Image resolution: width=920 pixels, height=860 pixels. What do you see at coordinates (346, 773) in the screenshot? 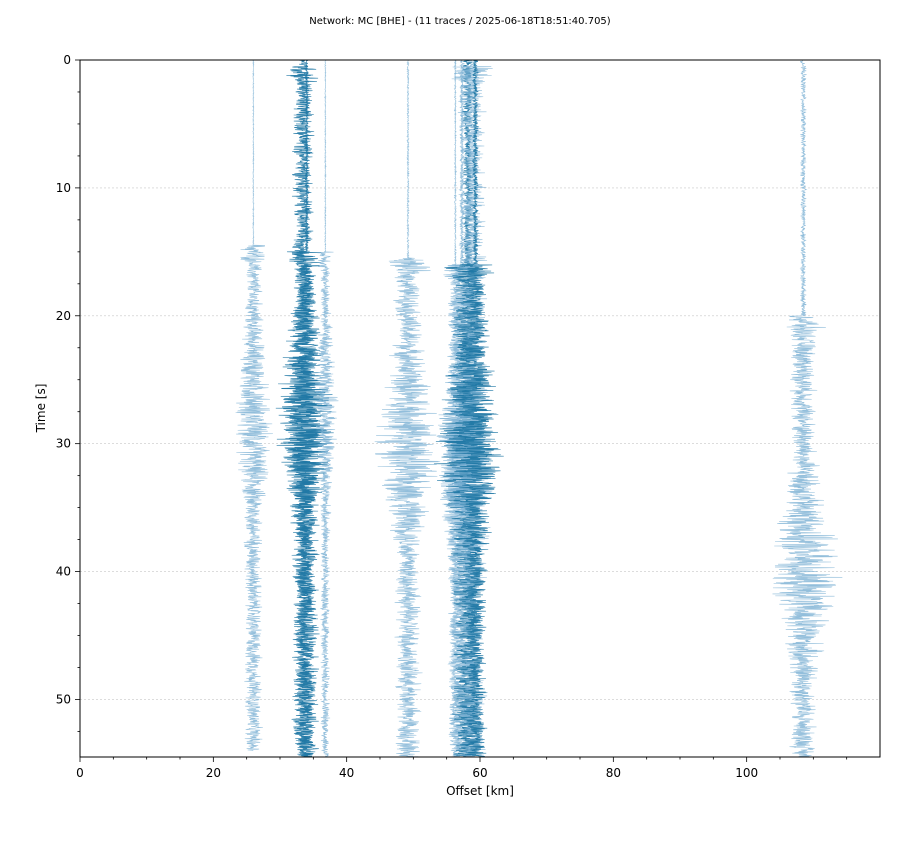
I see `x-tick-label: 40` at bounding box center [346, 773].